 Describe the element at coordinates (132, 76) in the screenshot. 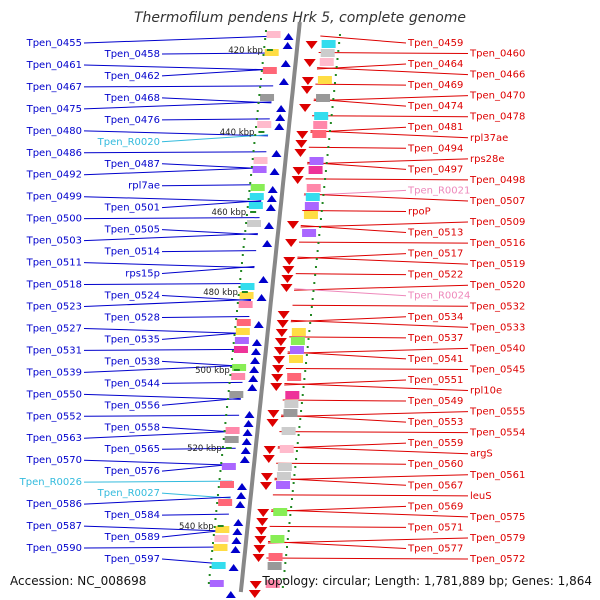

I see `gene-label: Tpen_0462` at that location.